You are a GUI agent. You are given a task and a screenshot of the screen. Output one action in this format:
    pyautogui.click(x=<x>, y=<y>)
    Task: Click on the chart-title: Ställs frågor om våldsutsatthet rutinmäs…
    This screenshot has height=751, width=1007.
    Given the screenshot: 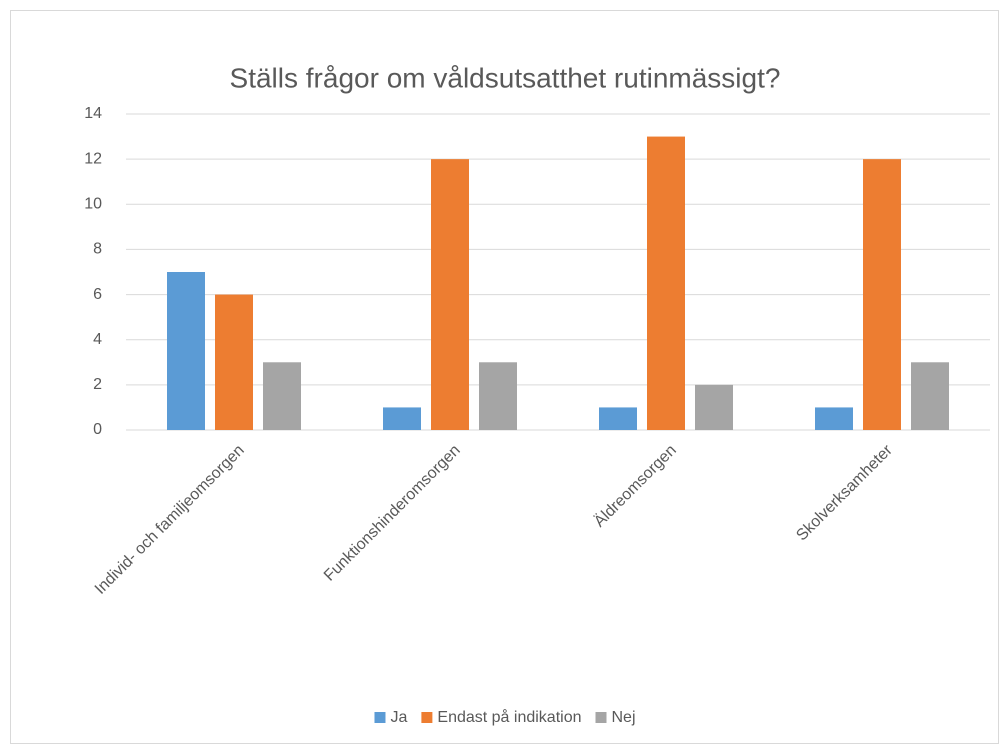 What is the action you would take?
    pyautogui.click(x=505, y=77)
    